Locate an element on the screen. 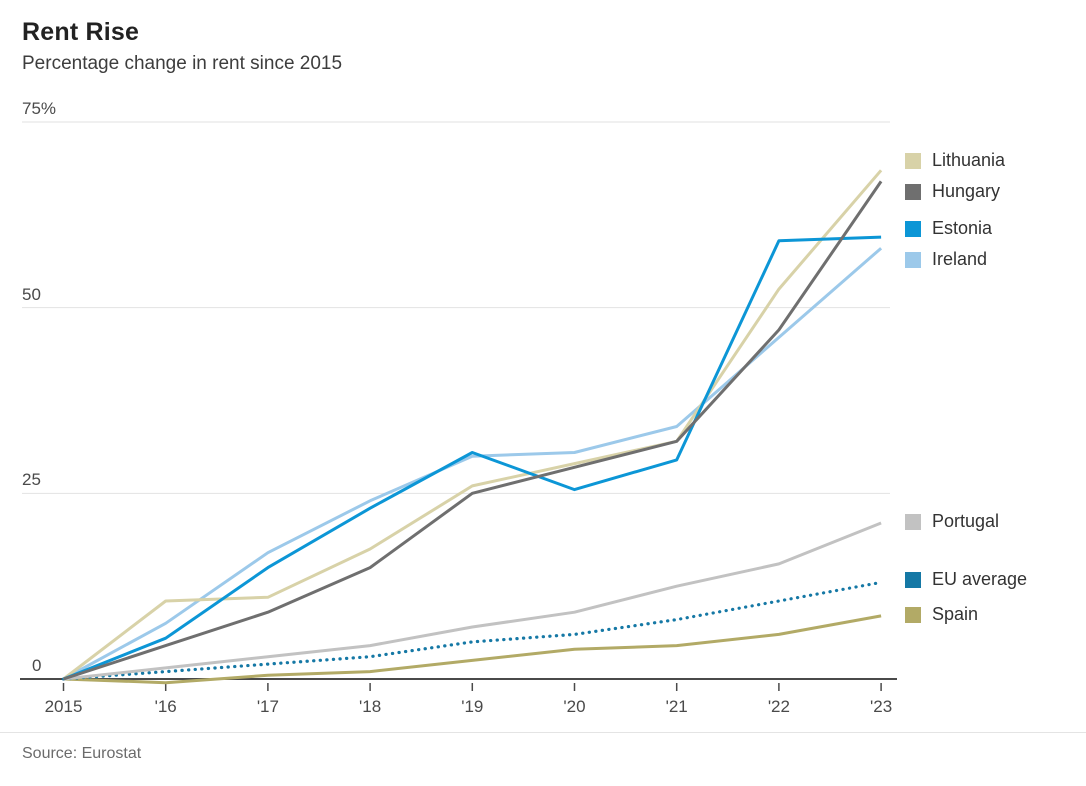 The image size is (1086, 786). series-line-eu-average is located at coordinates (472, 630).